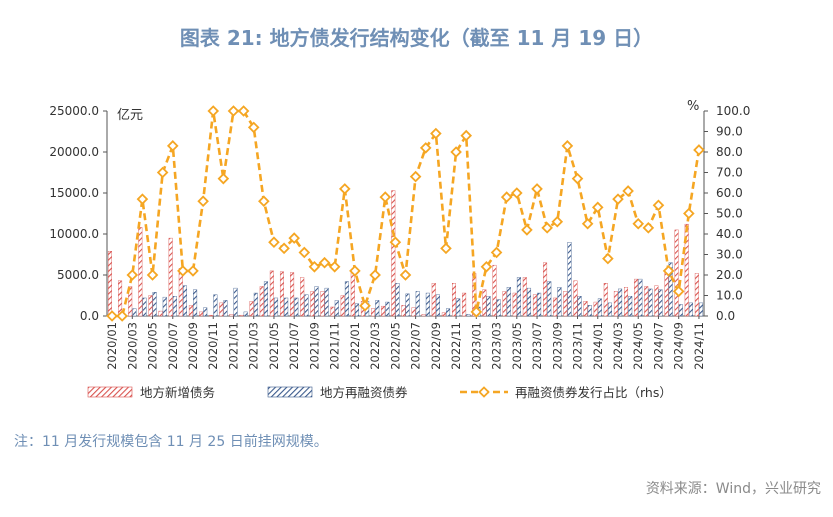 The height and width of the screenshot is (517, 833). Describe the element at coordinates (729, 255) in the screenshot. I see `right-tick-label: 30.0` at that location.